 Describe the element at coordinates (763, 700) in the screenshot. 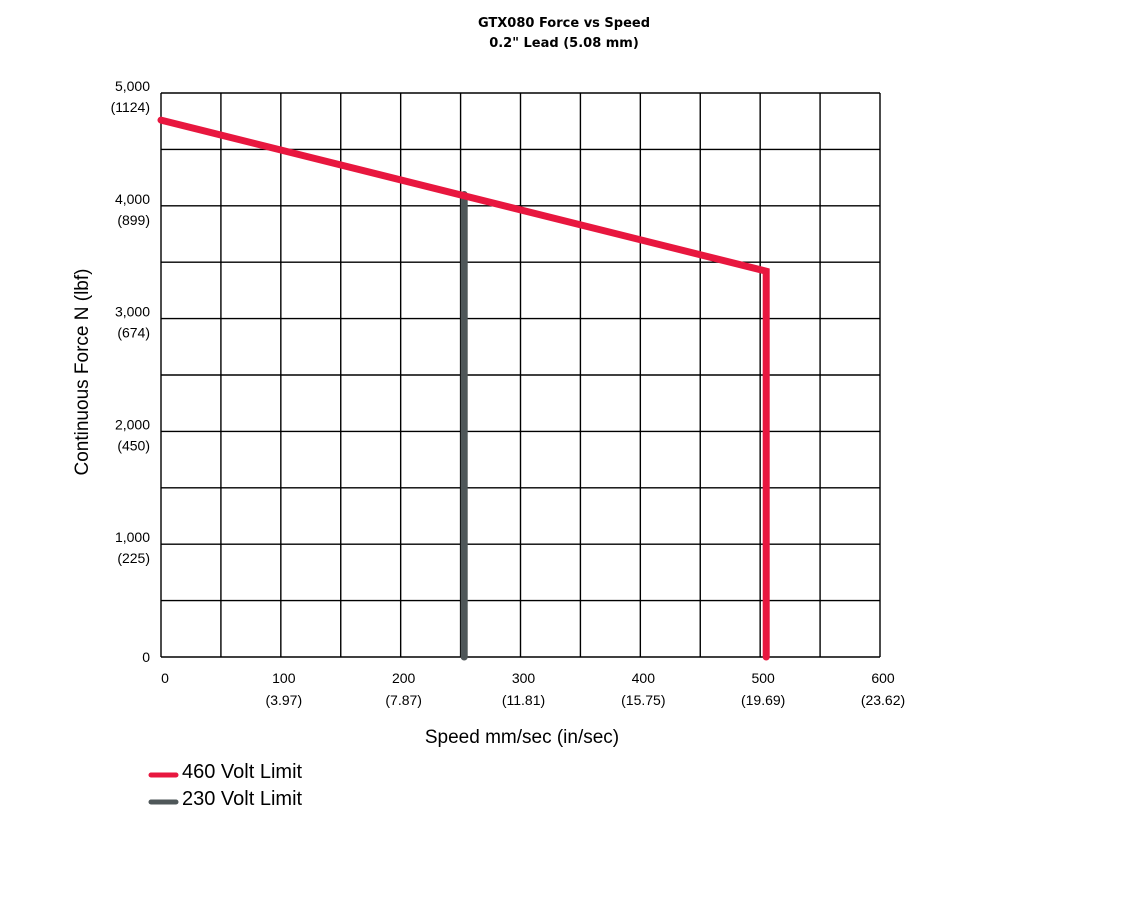

I see `x-tick-sublabel: (19.69)` at that location.